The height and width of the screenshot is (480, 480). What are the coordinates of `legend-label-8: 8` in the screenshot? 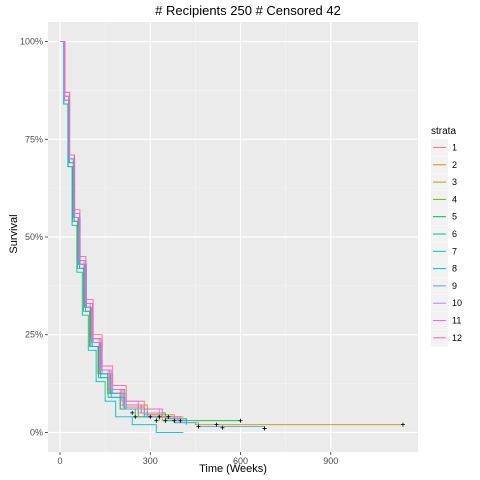 It's located at (454, 269).